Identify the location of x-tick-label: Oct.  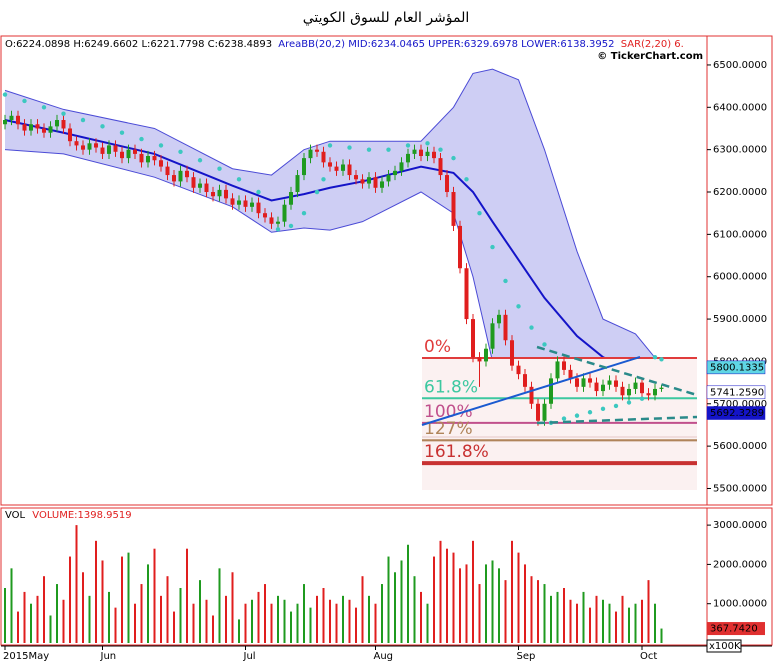
(648, 656).